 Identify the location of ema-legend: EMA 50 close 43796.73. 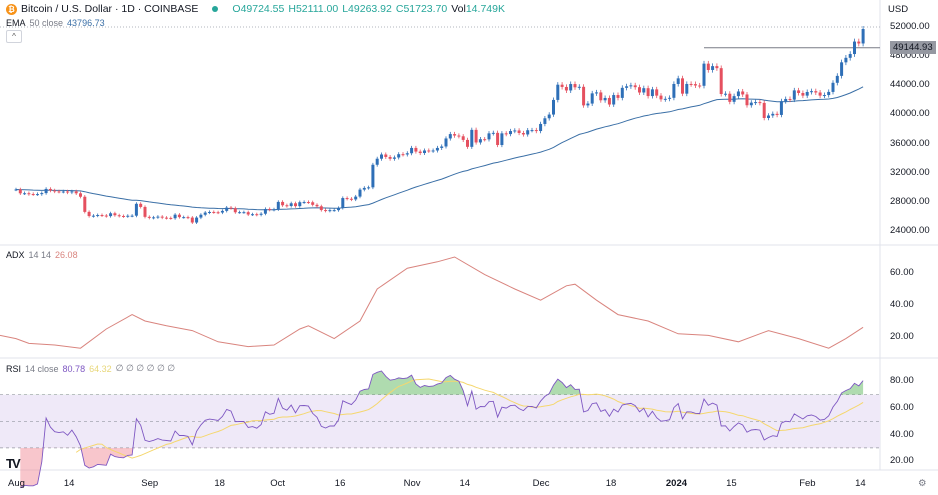
(55, 23).